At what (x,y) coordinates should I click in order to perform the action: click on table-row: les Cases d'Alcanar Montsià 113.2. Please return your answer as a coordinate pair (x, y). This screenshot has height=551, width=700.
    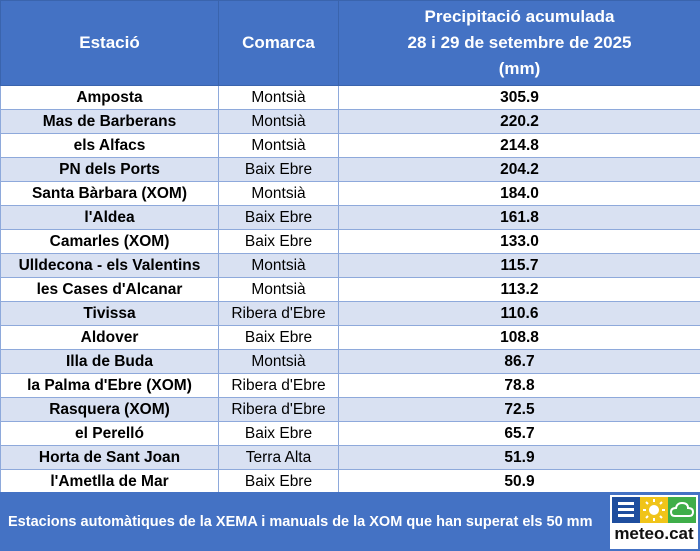
    Looking at the image, I should click on (350, 289).